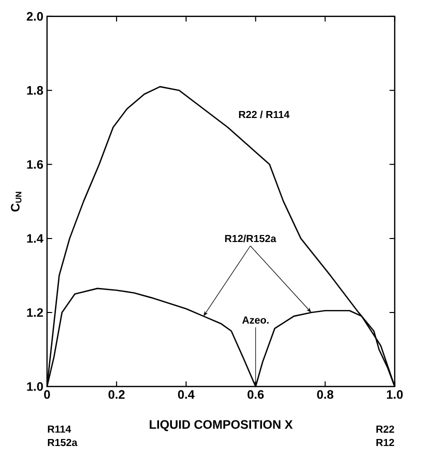  Describe the element at coordinates (395, 394) in the screenshot. I see `x-tick-label: 1.0` at that location.